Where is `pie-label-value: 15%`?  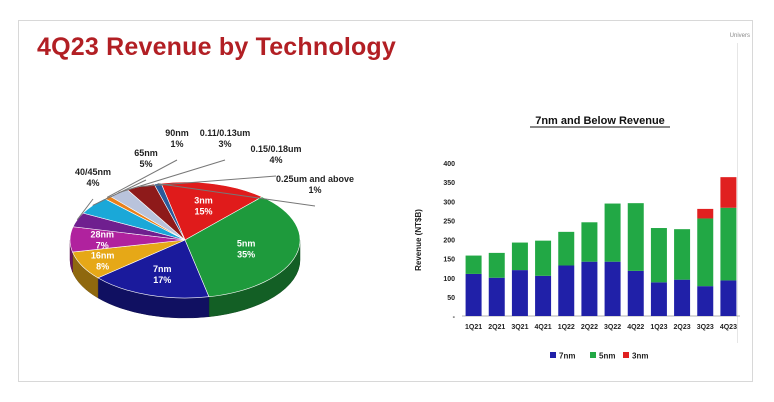
pie-label-value: 15% is located at coordinates (203, 211).